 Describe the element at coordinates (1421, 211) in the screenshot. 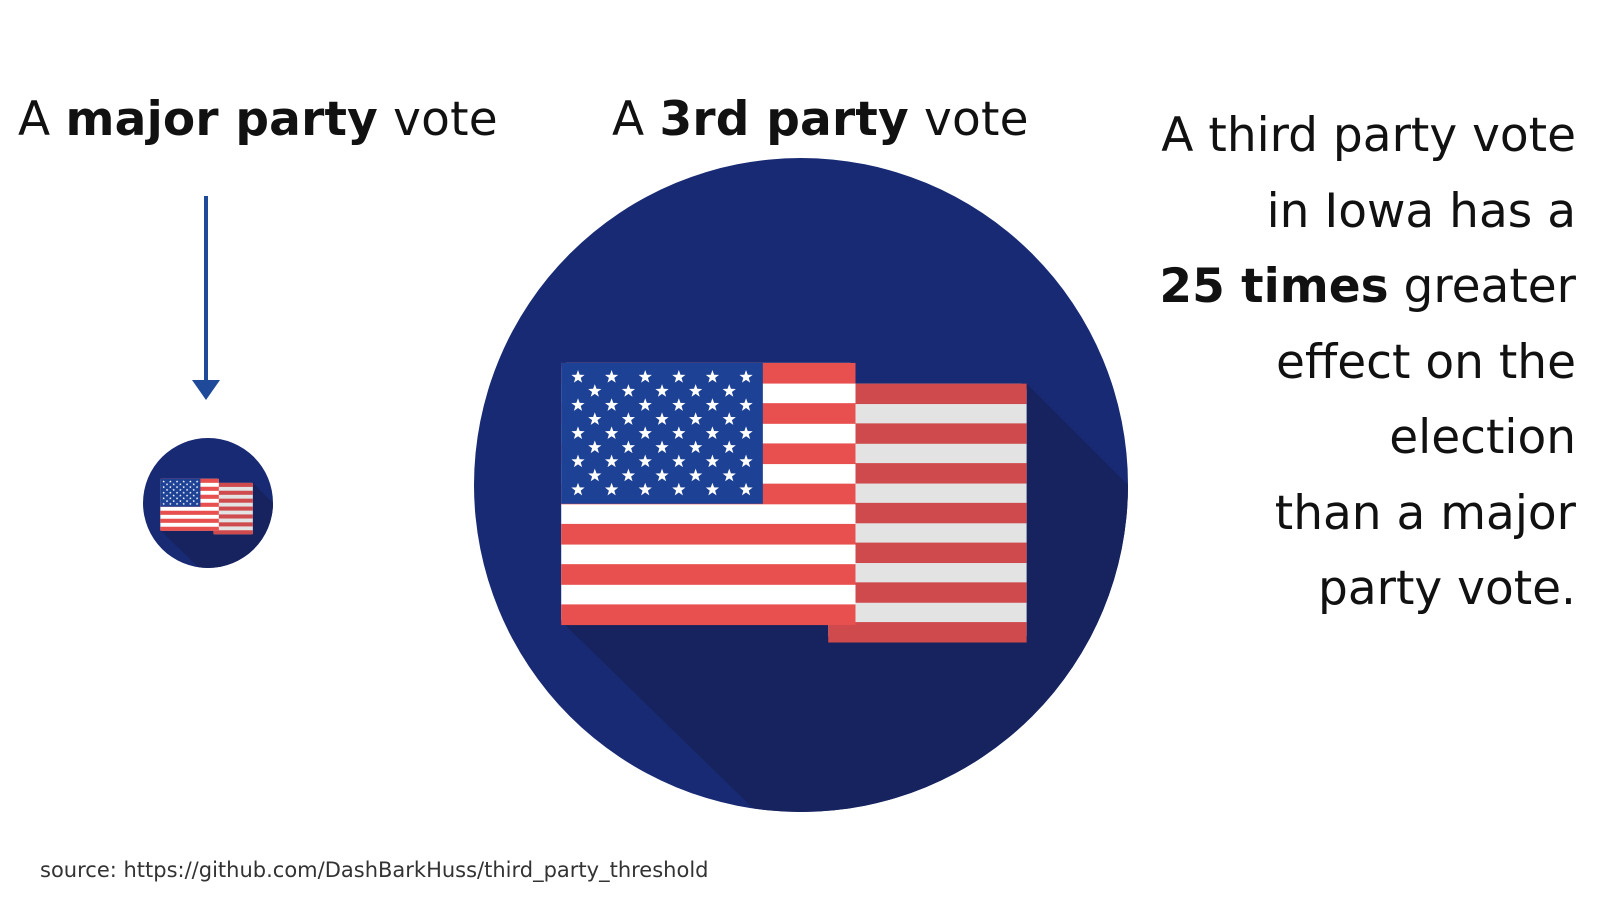

I see `claim-line-2: in Iowa has a` at that location.